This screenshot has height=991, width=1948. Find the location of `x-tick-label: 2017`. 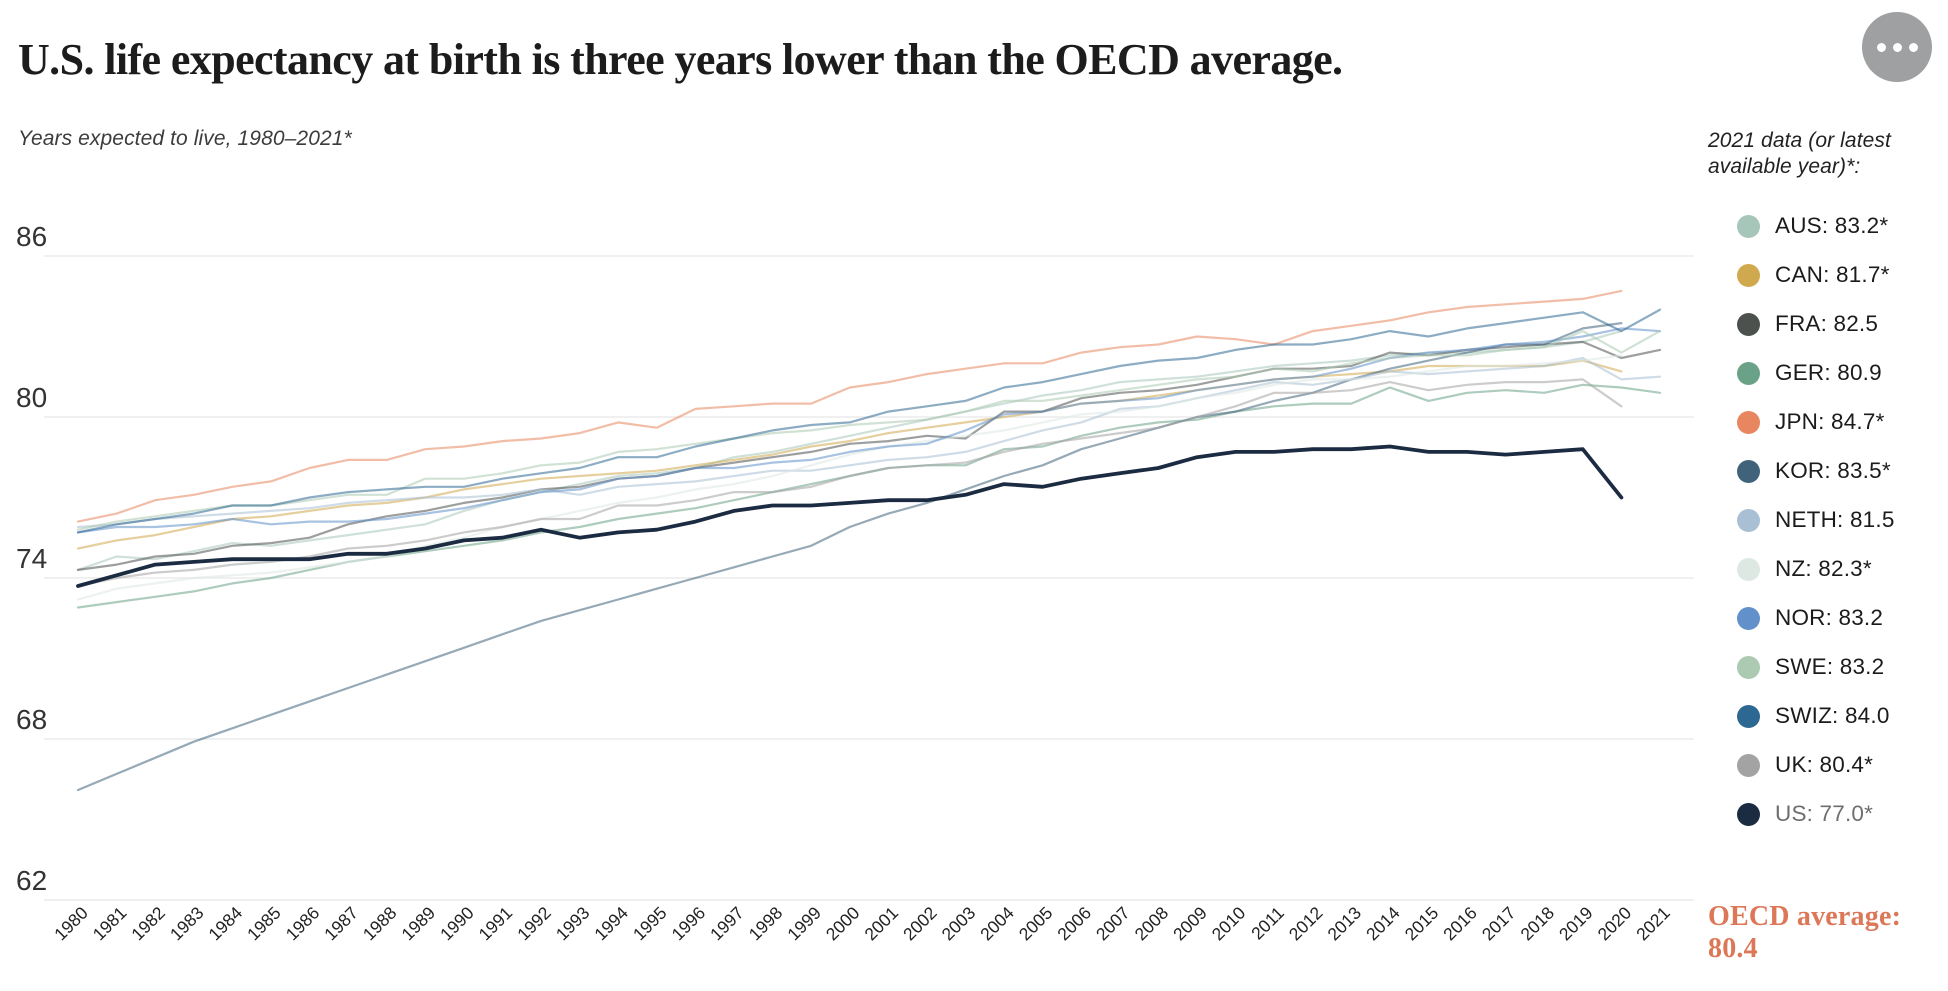

x-tick-label: 2017 is located at coordinates (1499, 924).